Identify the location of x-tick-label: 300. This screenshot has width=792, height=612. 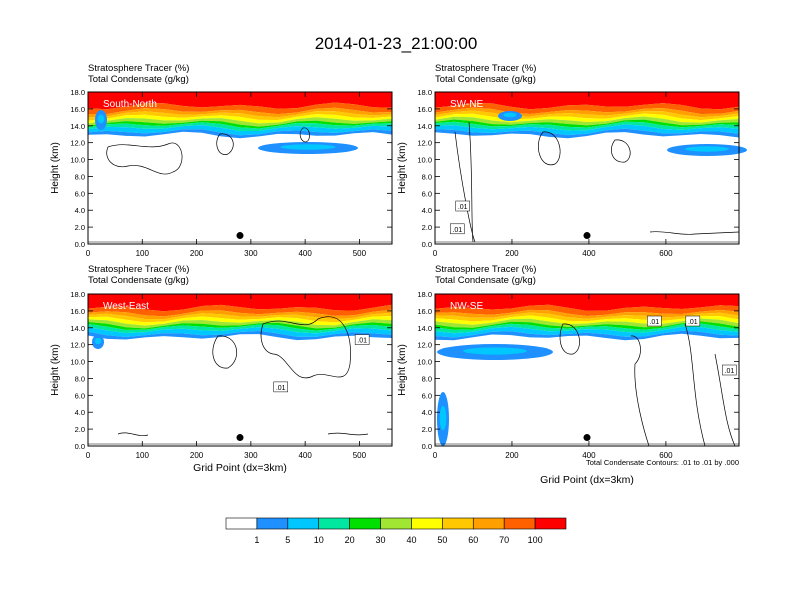
(251, 253).